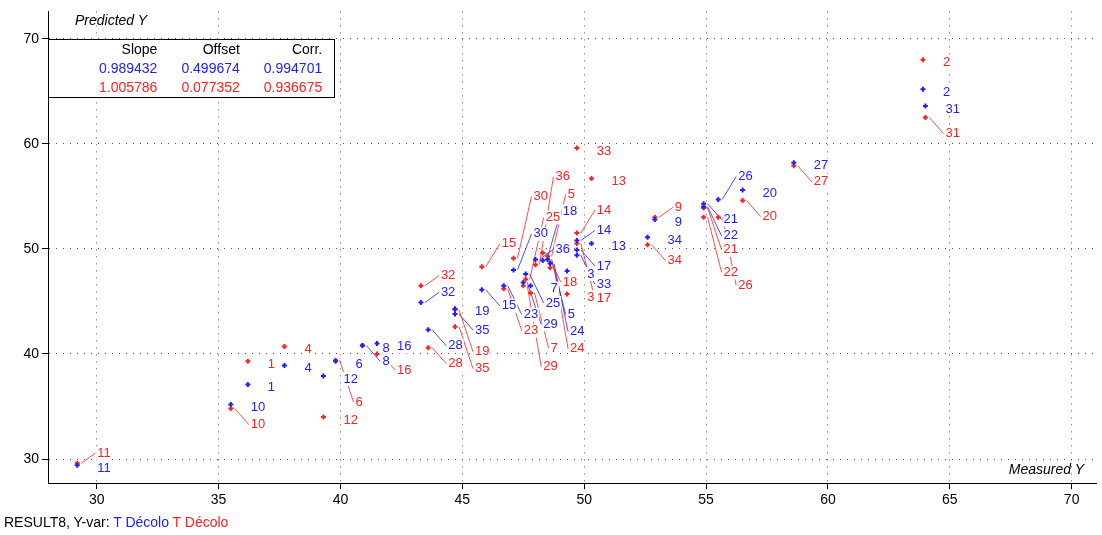  I want to click on annotation: Offset, so click(221, 49).